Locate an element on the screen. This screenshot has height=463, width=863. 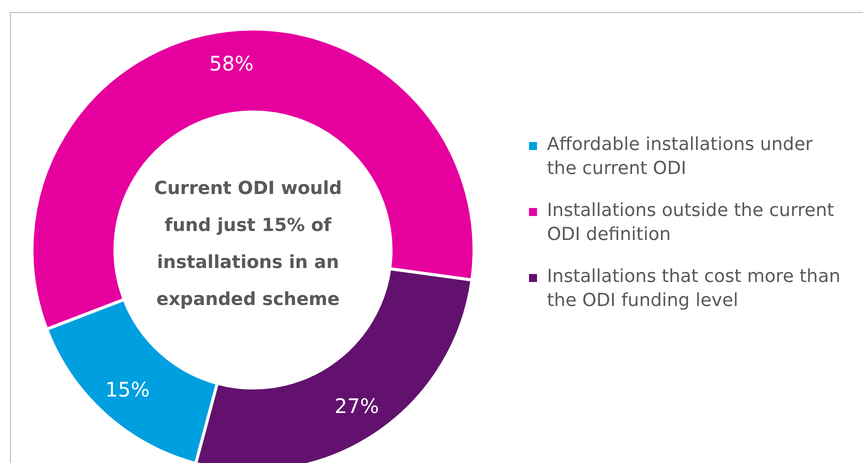
data-label: 27% is located at coordinates (356, 406).